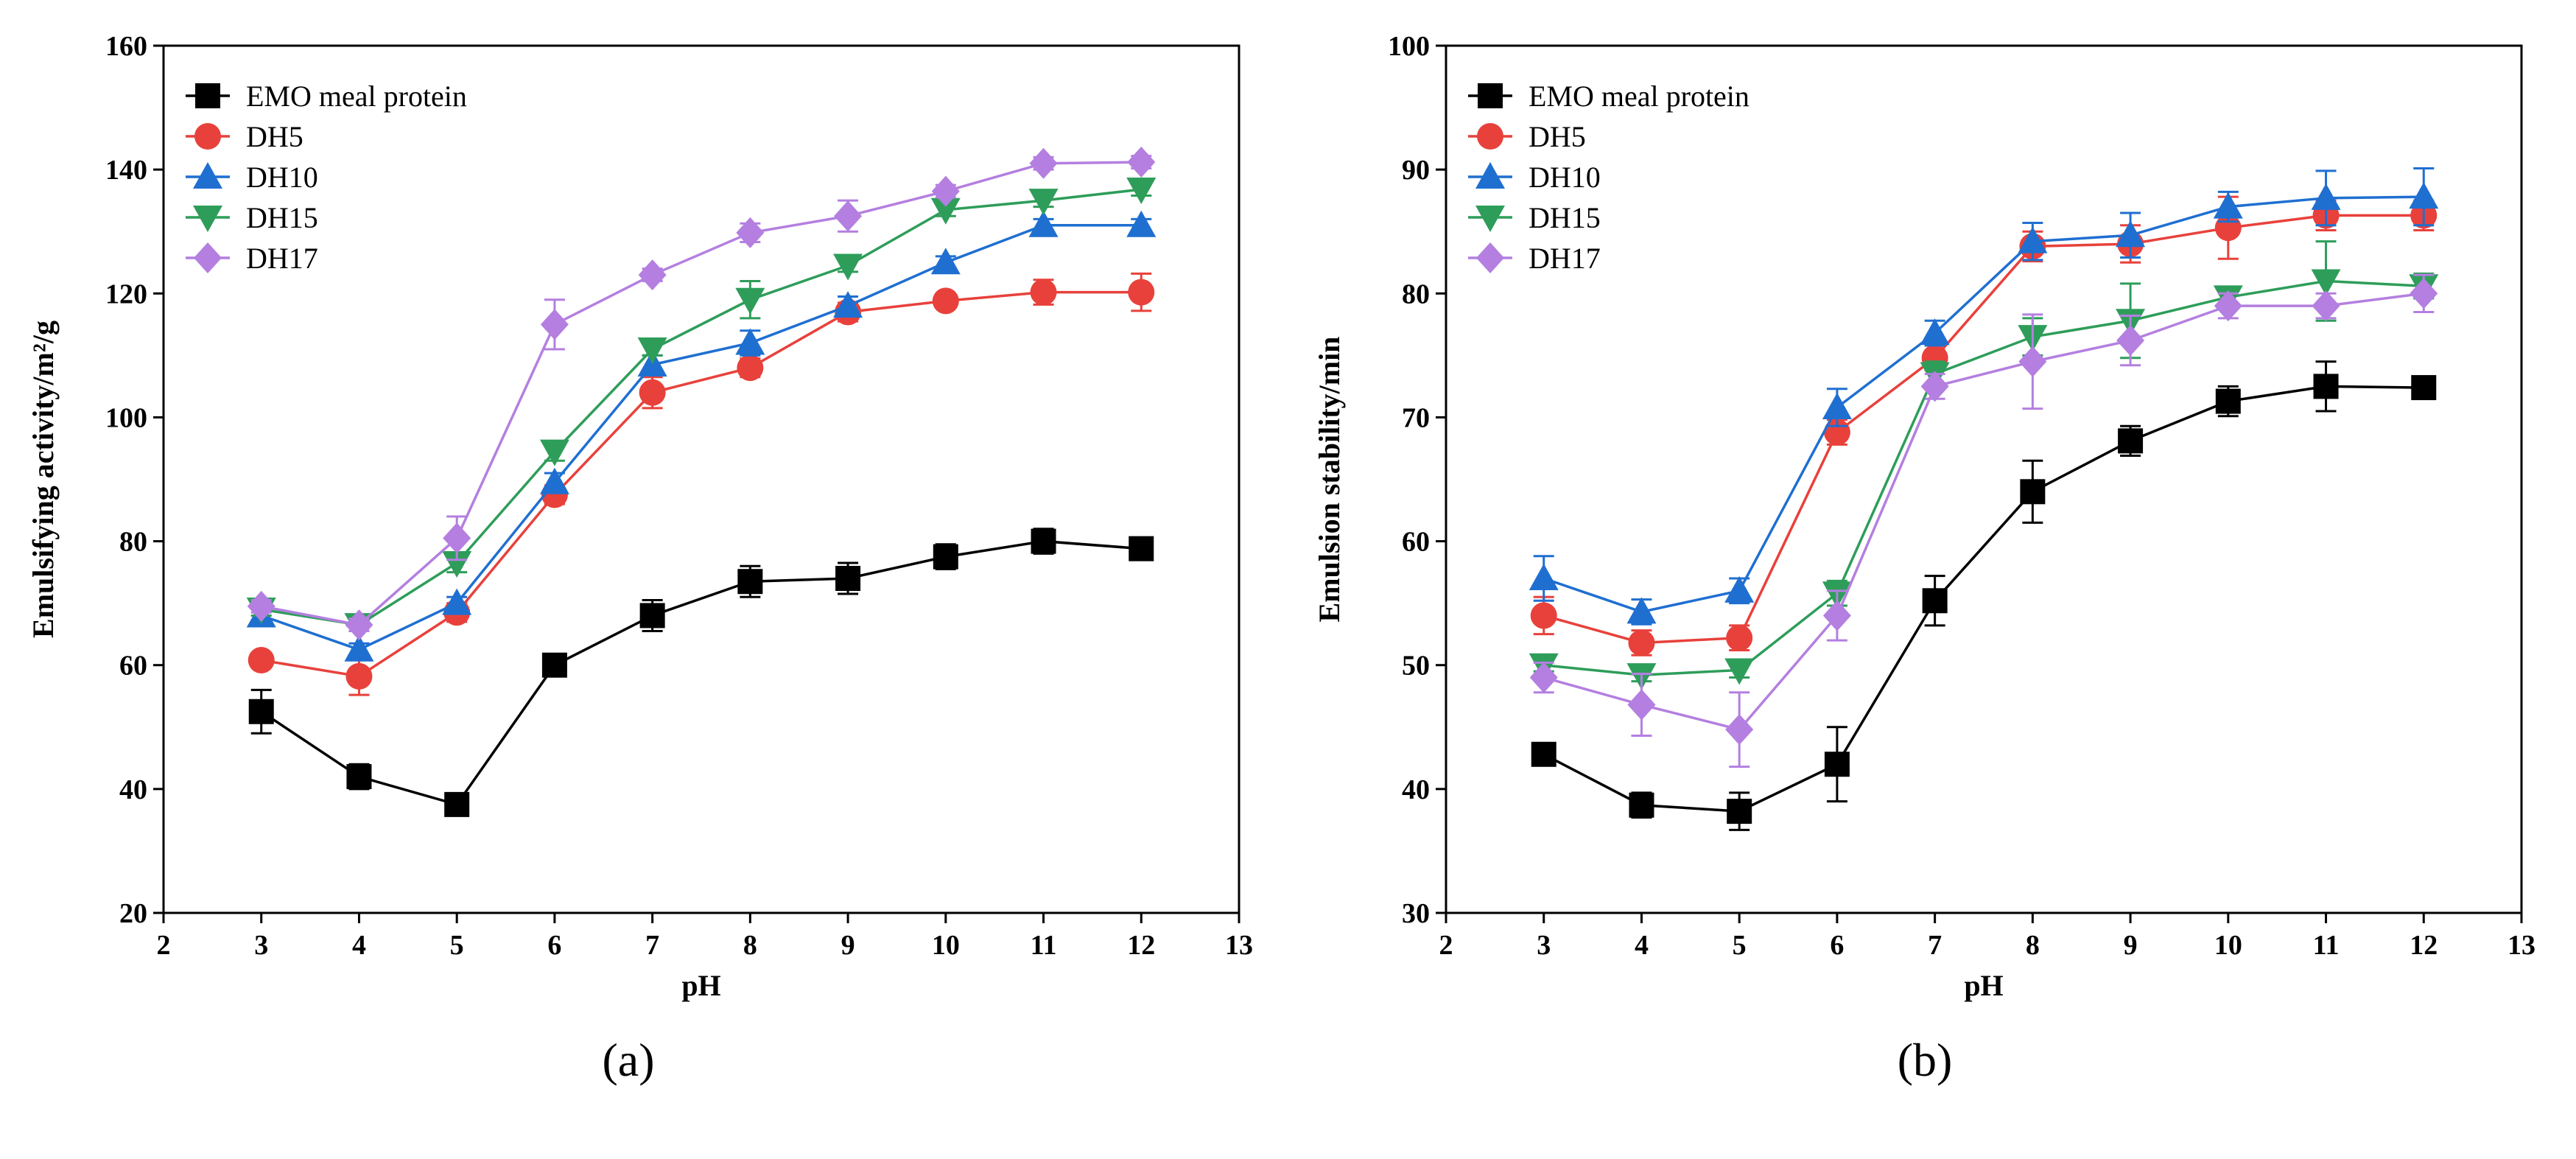 This screenshot has width=2576, height=1159. I want to click on x-axis-title: pH, so click(700, 985).